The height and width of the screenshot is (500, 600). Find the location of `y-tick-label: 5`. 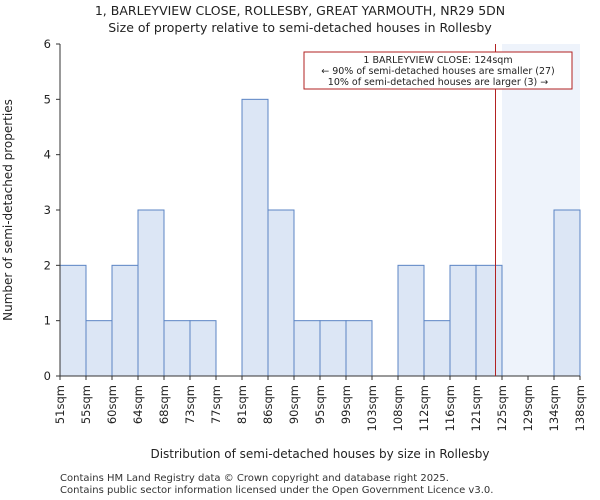

y-tick-label: 5 is located at coordinates (47, 99).